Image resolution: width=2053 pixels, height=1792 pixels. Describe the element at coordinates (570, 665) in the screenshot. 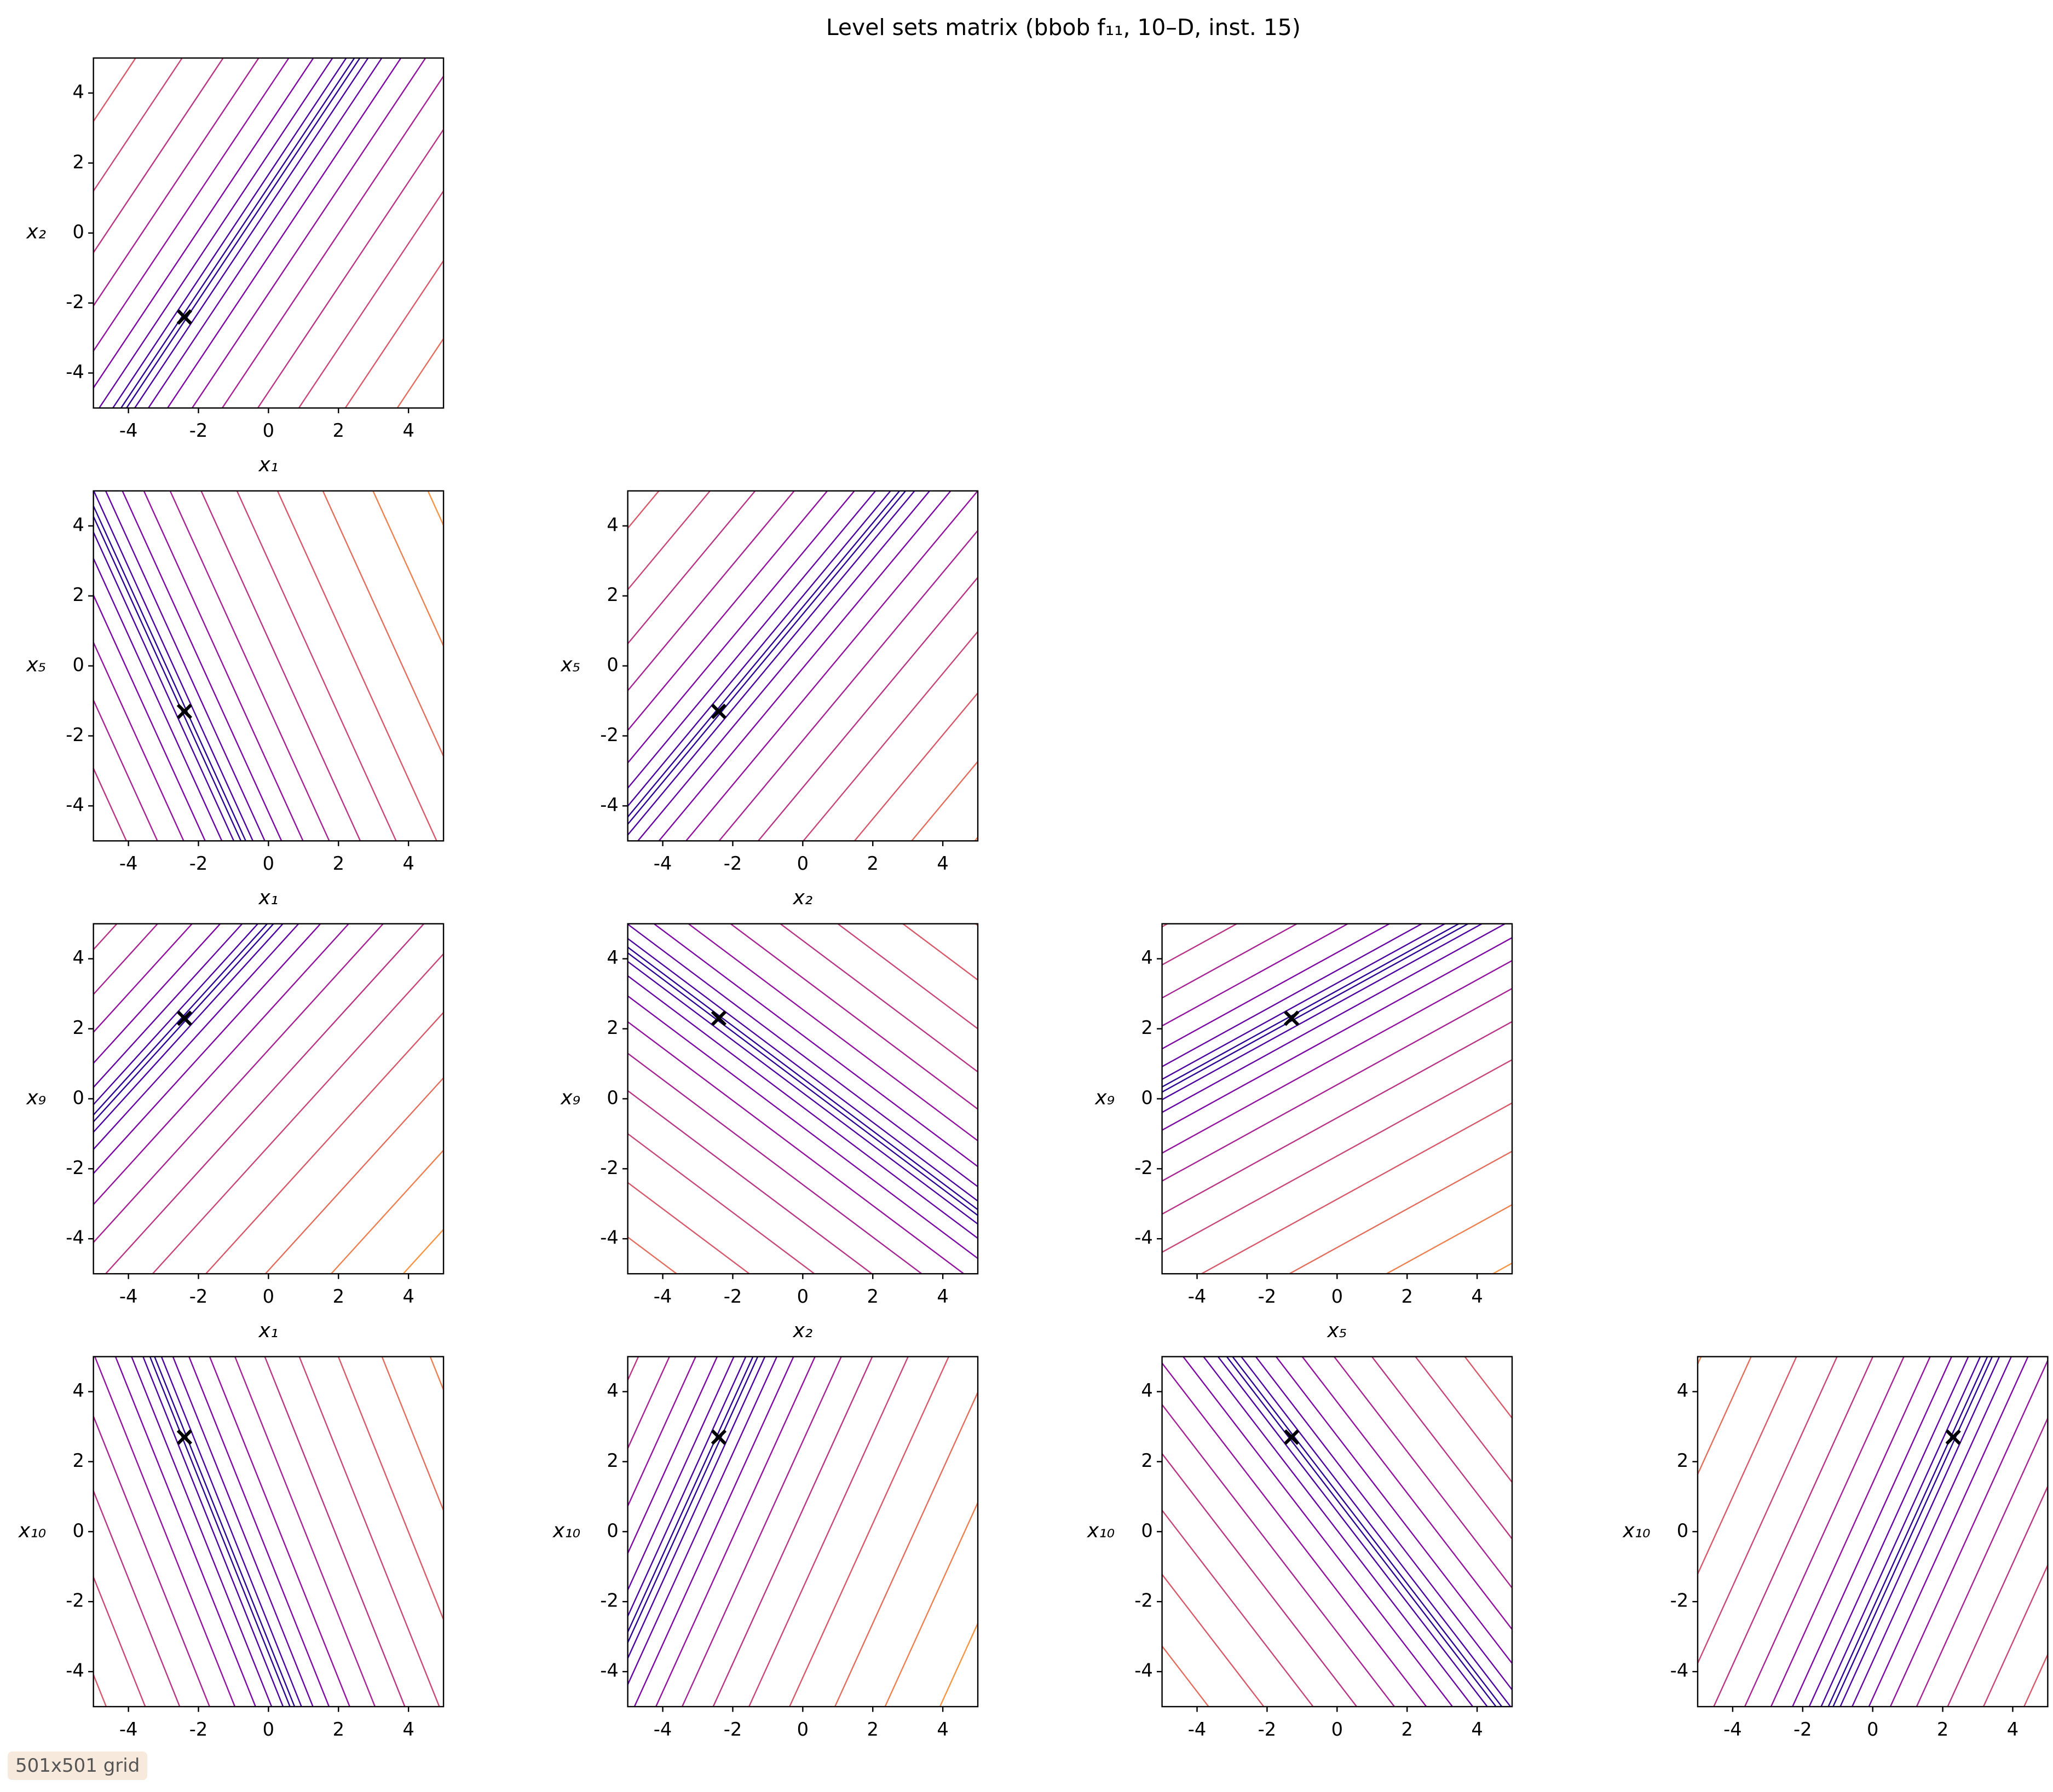

I see `y-axis-label: x₅` at that location.